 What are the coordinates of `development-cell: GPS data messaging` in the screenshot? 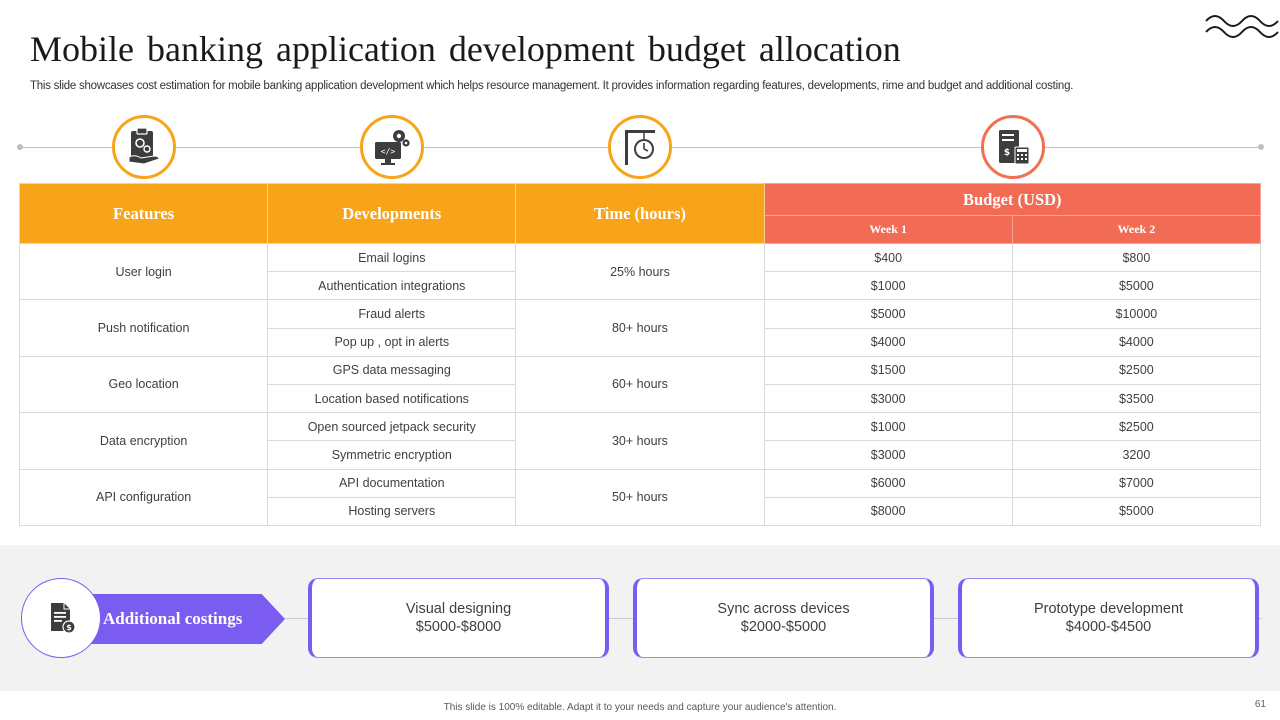 It's located at (392, 370).